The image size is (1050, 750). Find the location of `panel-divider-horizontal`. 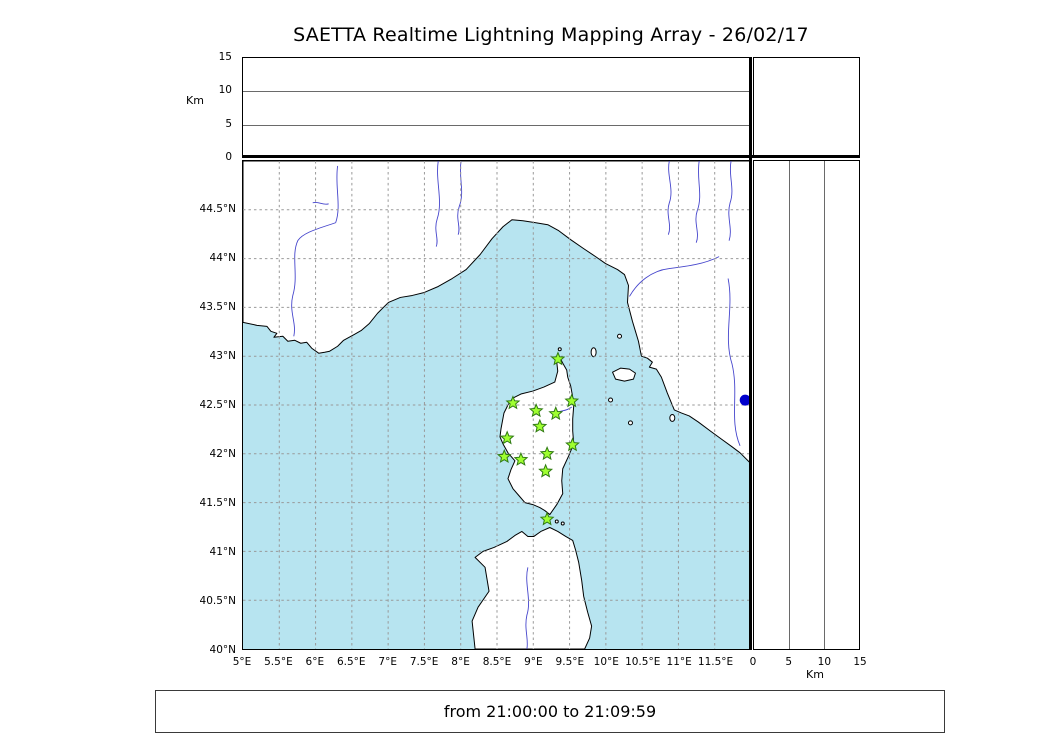

panel-divider-horizontal is located at coordinates (551, 156).